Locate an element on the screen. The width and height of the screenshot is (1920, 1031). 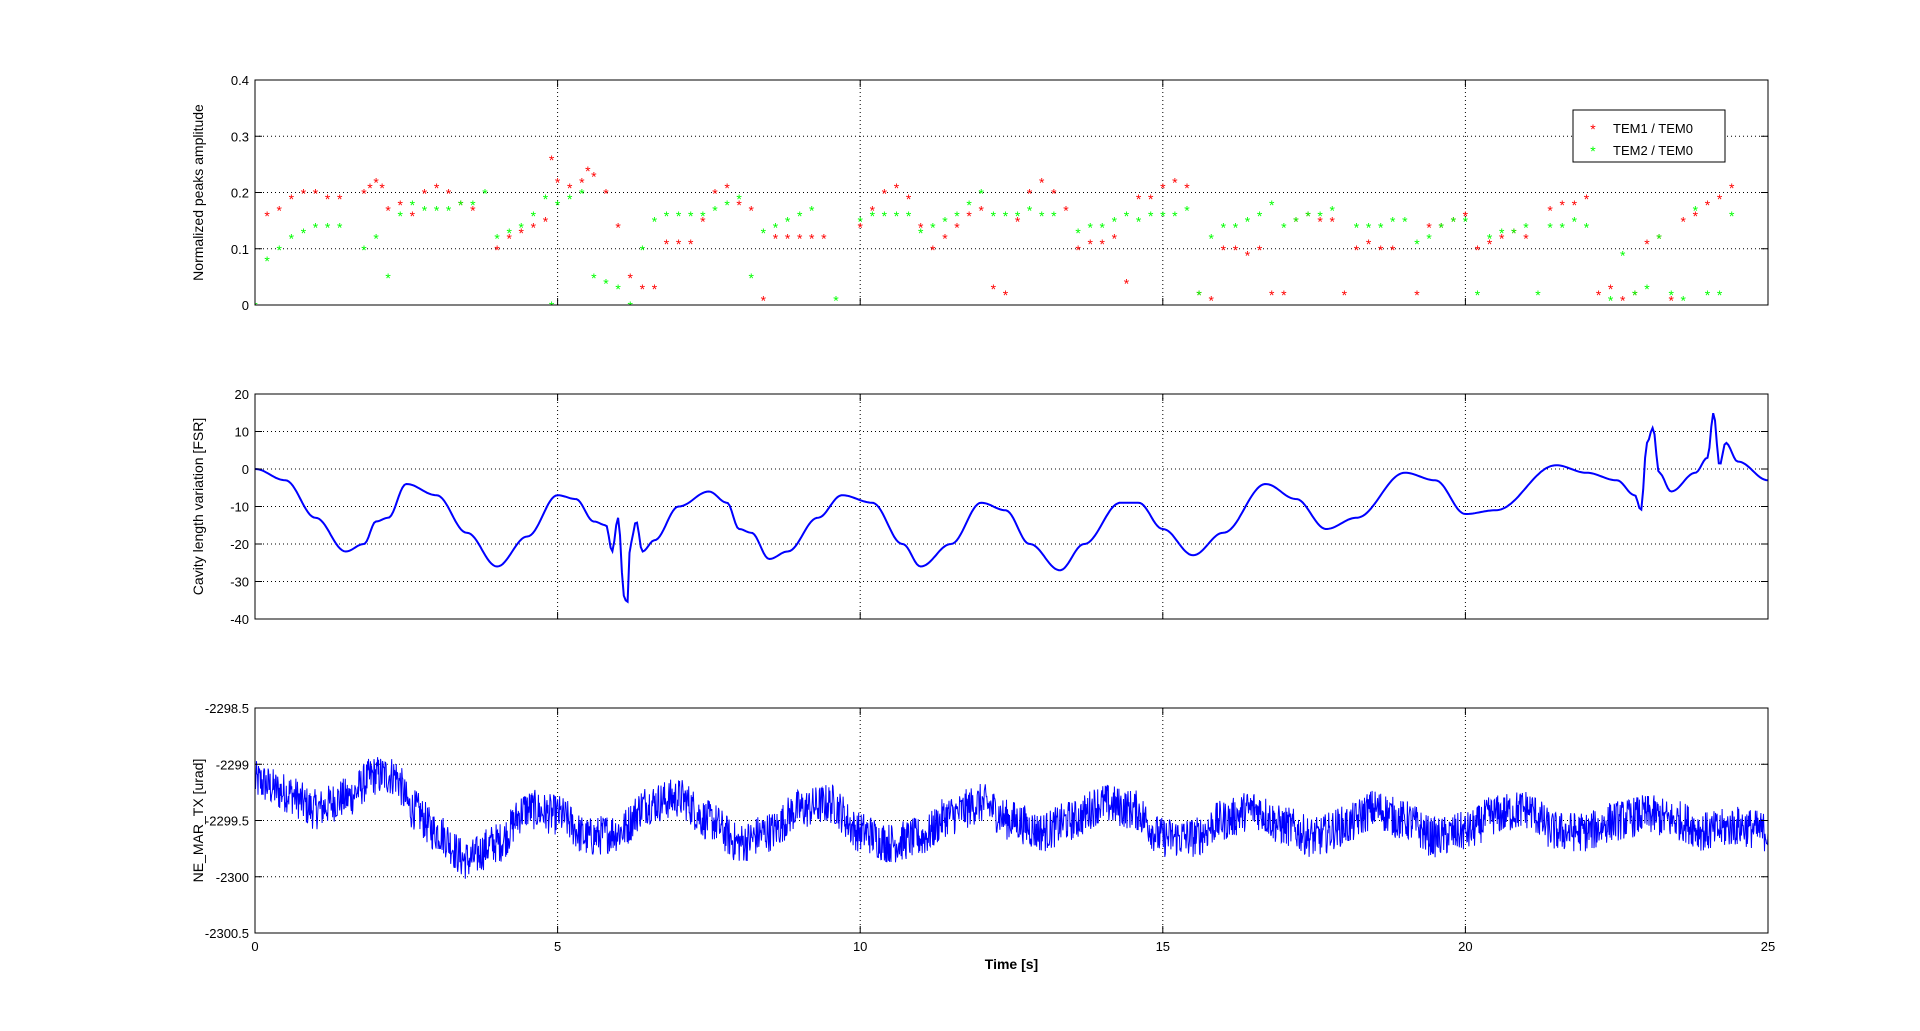
y-tick-label: -2300 is located at coordinates (232, 877).